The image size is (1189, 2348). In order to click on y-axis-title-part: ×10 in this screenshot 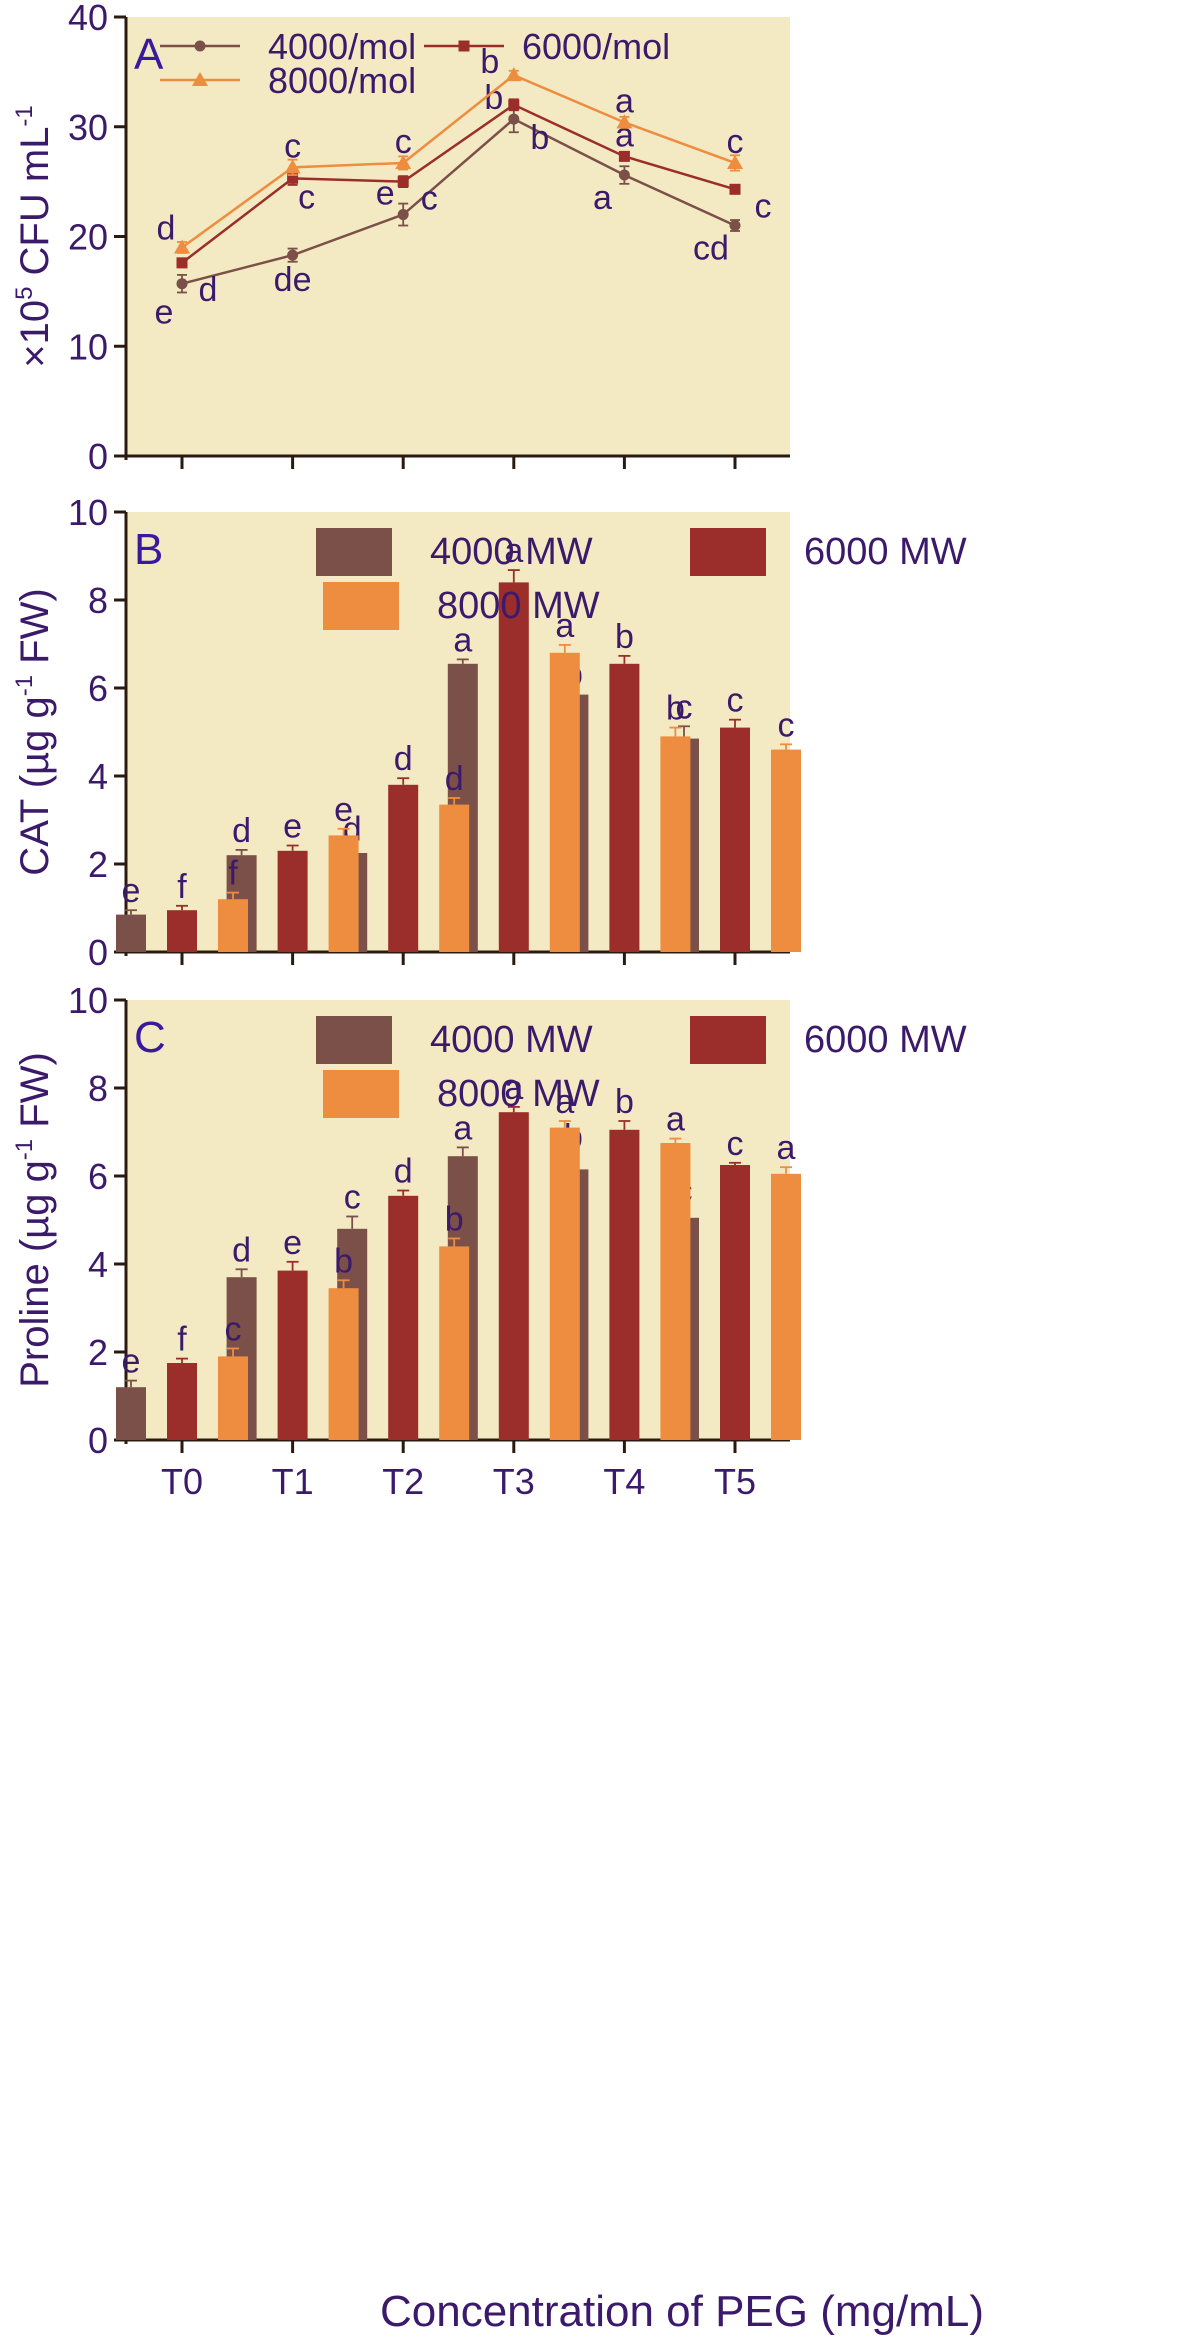, I will do `click(35, 334)`.